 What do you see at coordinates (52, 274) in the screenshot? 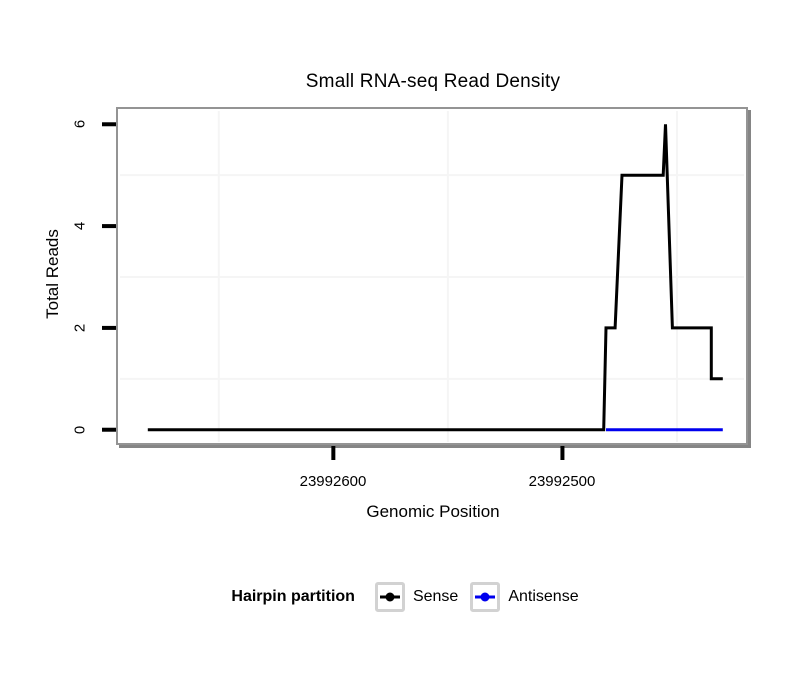
I see `y-axis-label: Total Reads` at bounding box center [52, 274].